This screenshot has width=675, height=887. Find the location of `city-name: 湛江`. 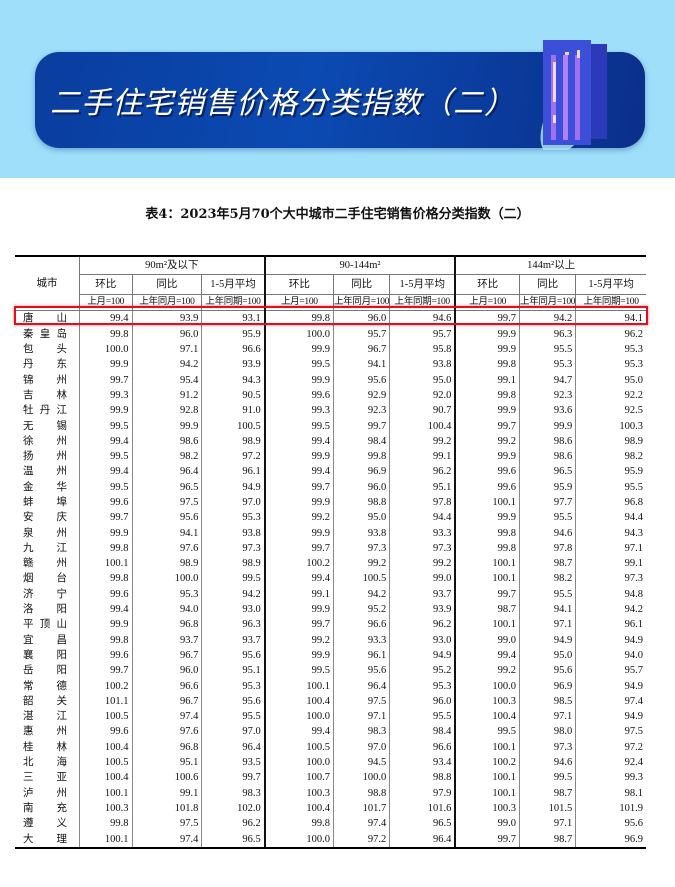

city-name: 湛江 is located at coordinates (45, 717).